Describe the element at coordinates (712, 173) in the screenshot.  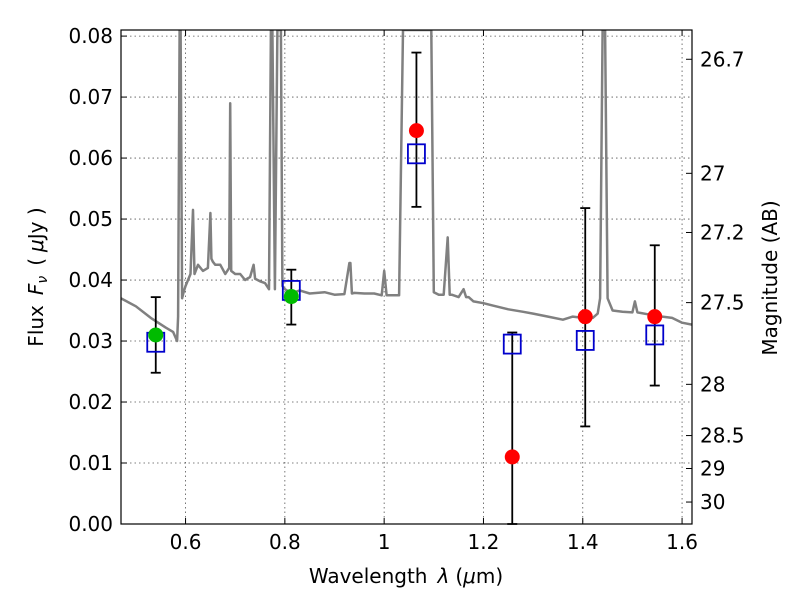
I see `y2-tick-label: 27` at that location.